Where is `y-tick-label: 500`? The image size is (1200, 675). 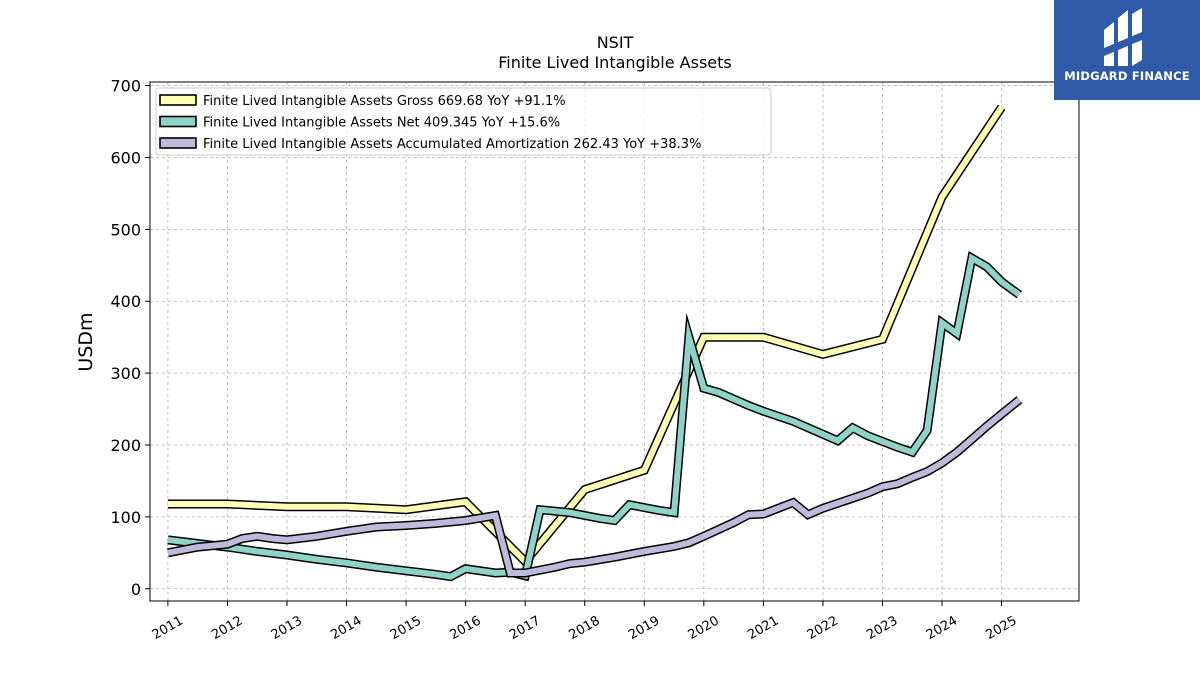 y-tick-label: 500 is located at coordinates (125, 229).